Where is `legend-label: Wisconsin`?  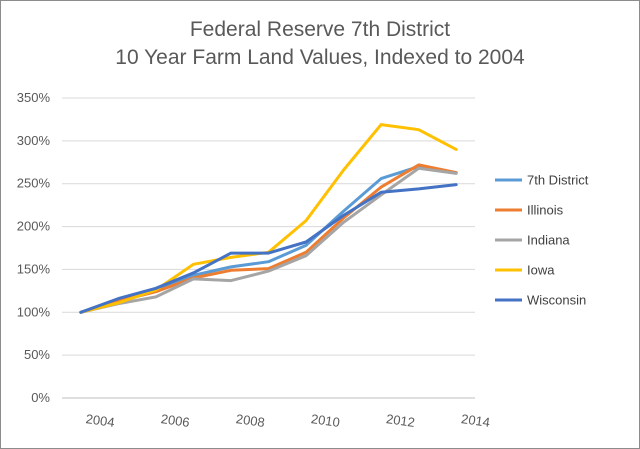 legend-label: Wisconsin is located at coordinates (556, 300).